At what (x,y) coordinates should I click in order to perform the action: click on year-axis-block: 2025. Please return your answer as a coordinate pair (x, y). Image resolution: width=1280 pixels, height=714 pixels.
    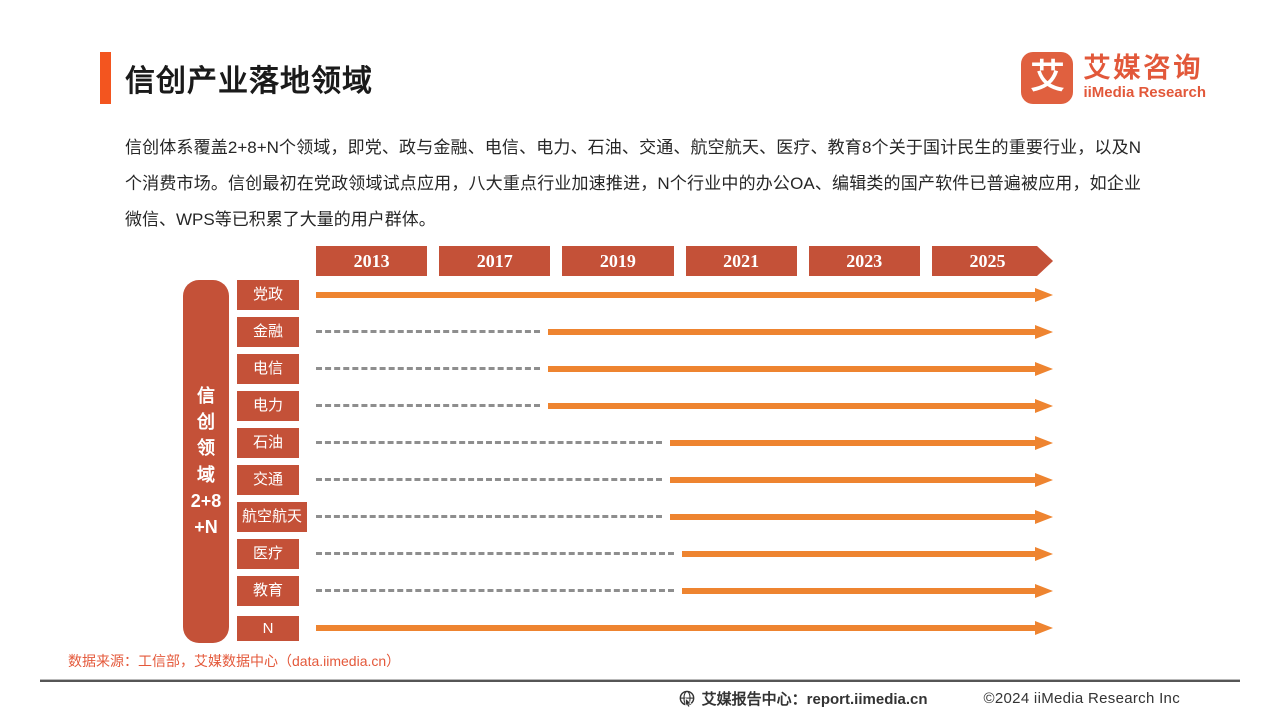
    Looking at the image, I should click on (992, 261).